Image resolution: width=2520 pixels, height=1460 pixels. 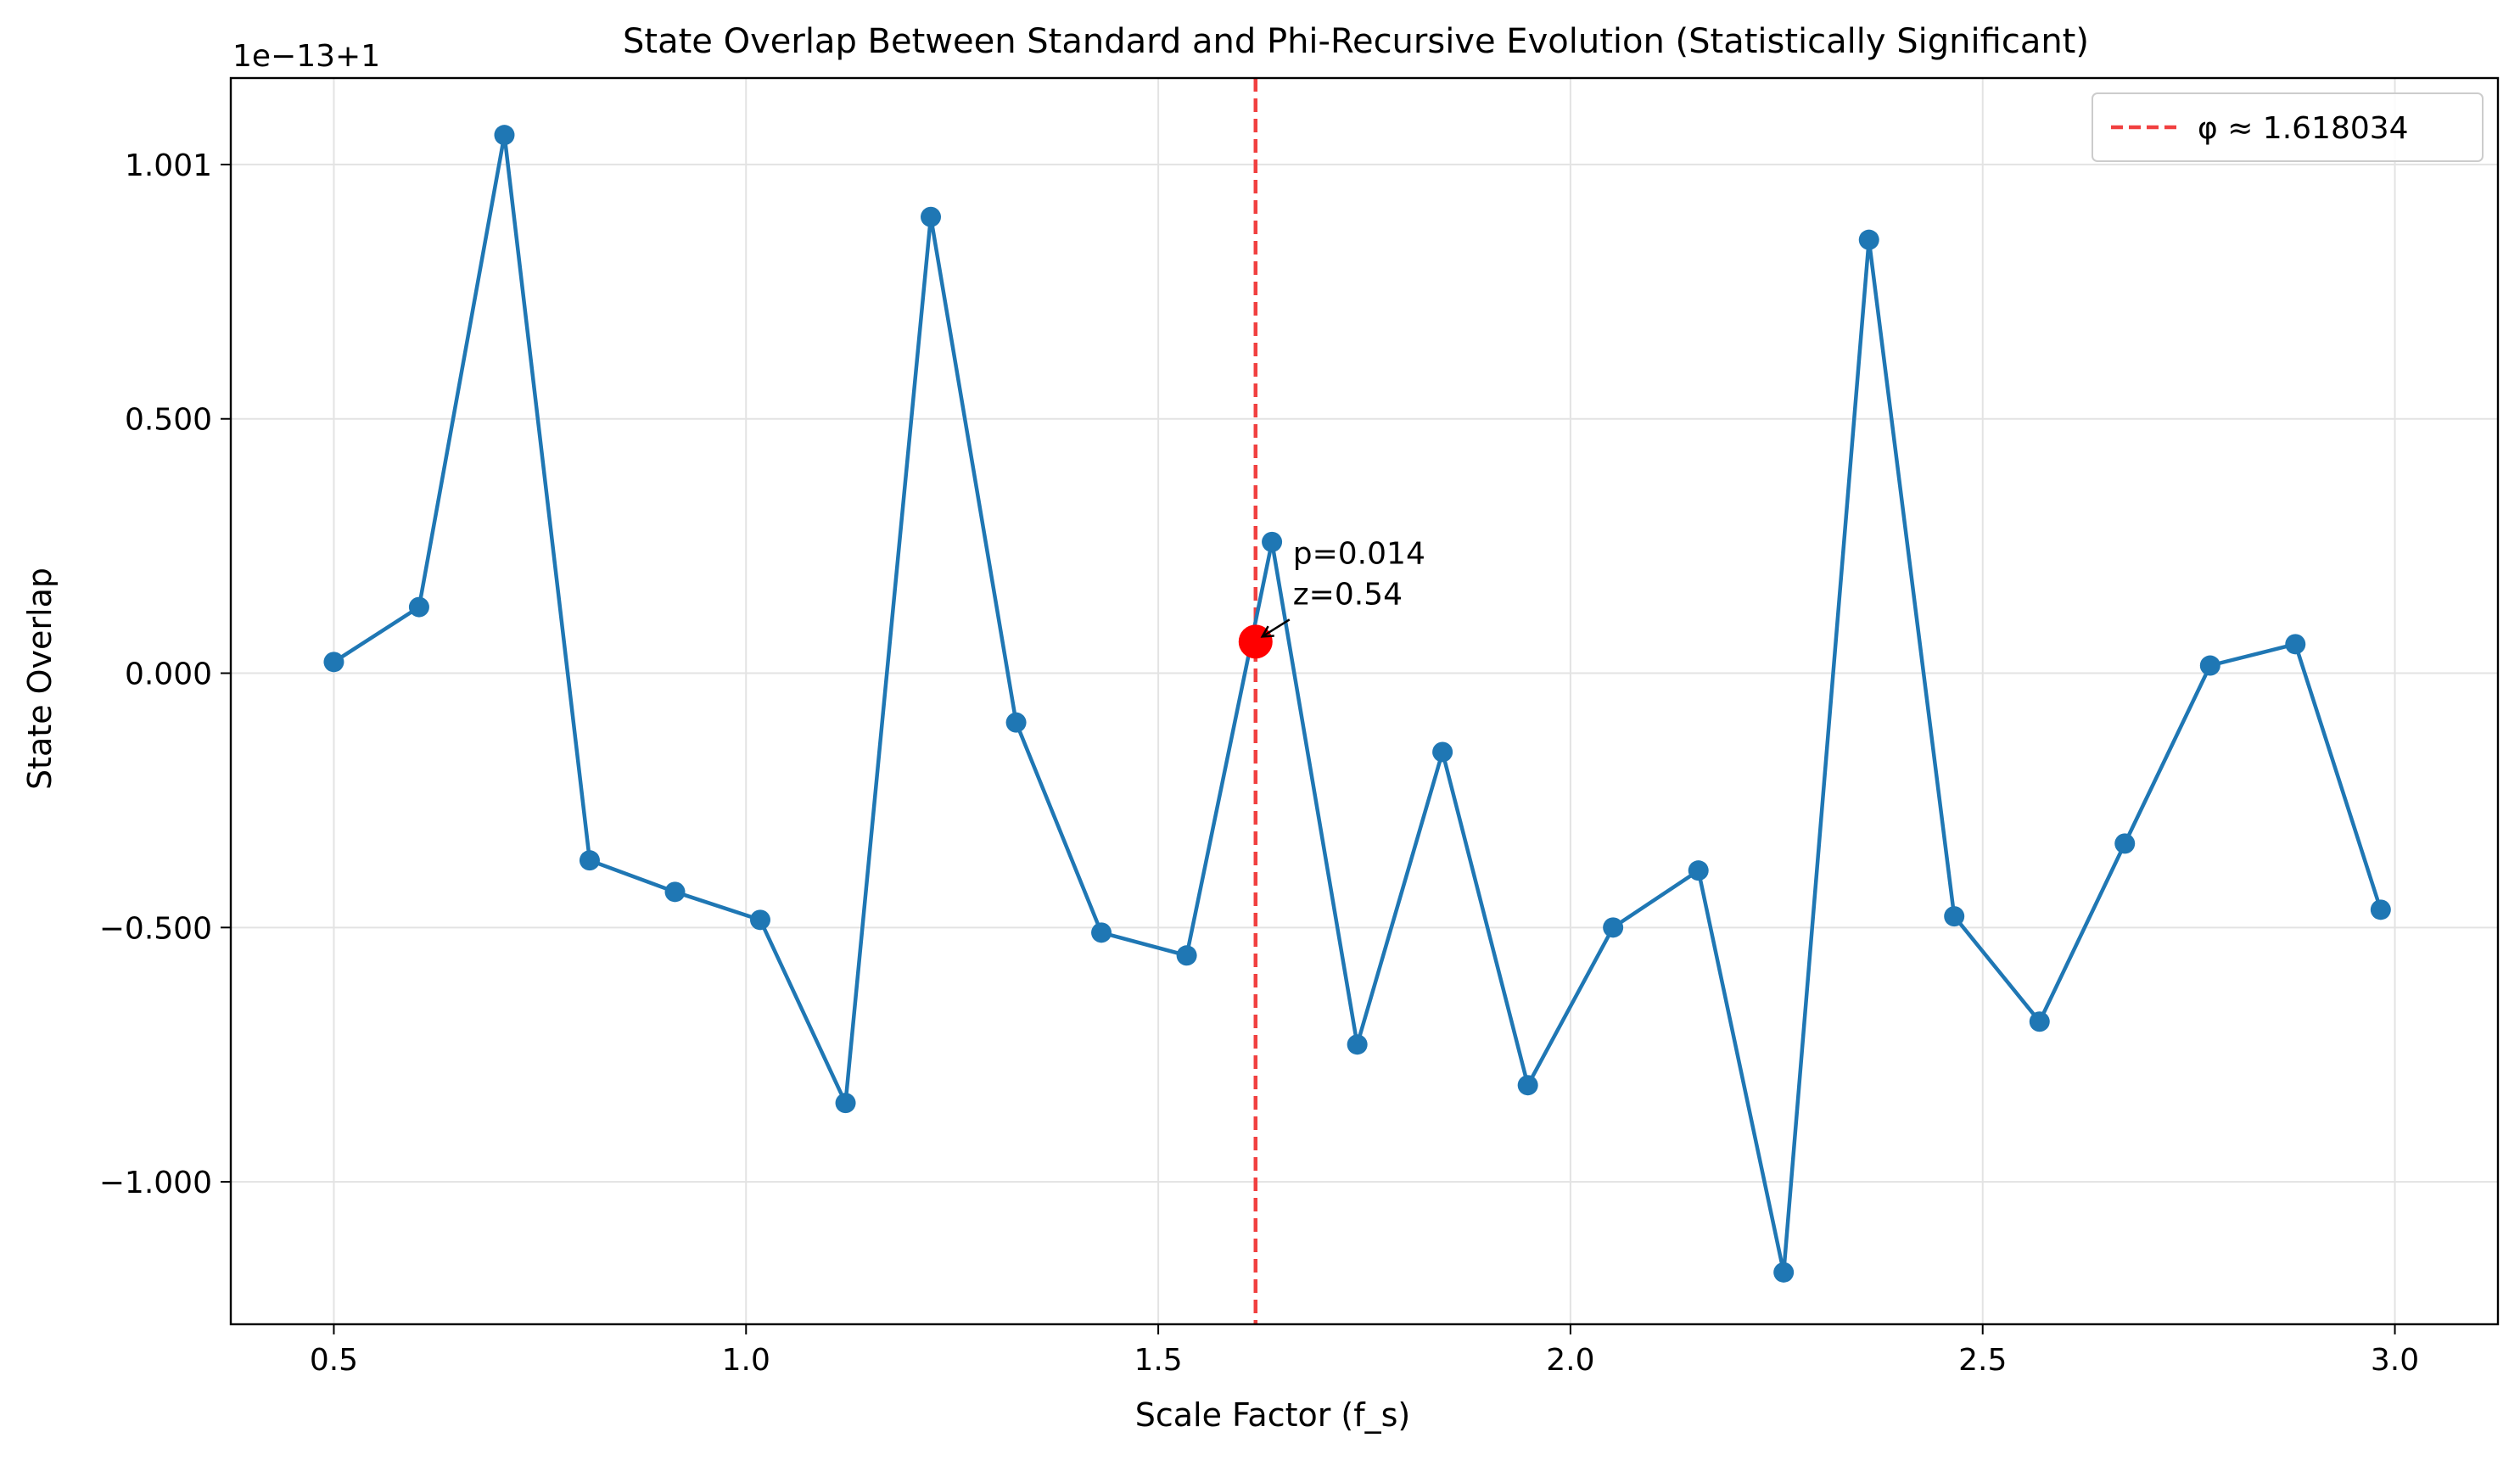 I want to click on x-tick-label: 3.0, so click(x=2395, y=1360).